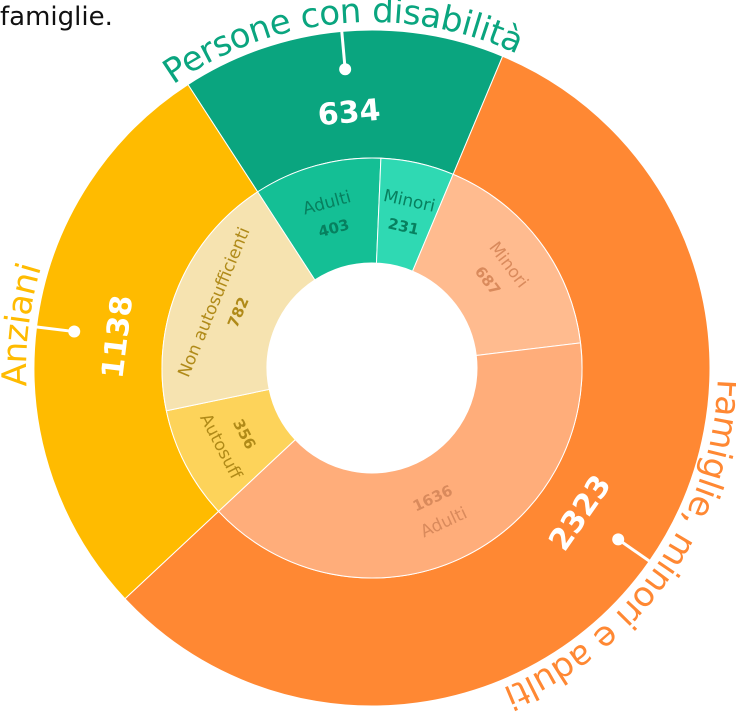 This screenshot has width=736, height=715. Describe the element at coordinates (349, 113) in the screenshot. I see `outer-value: 634` at that location.